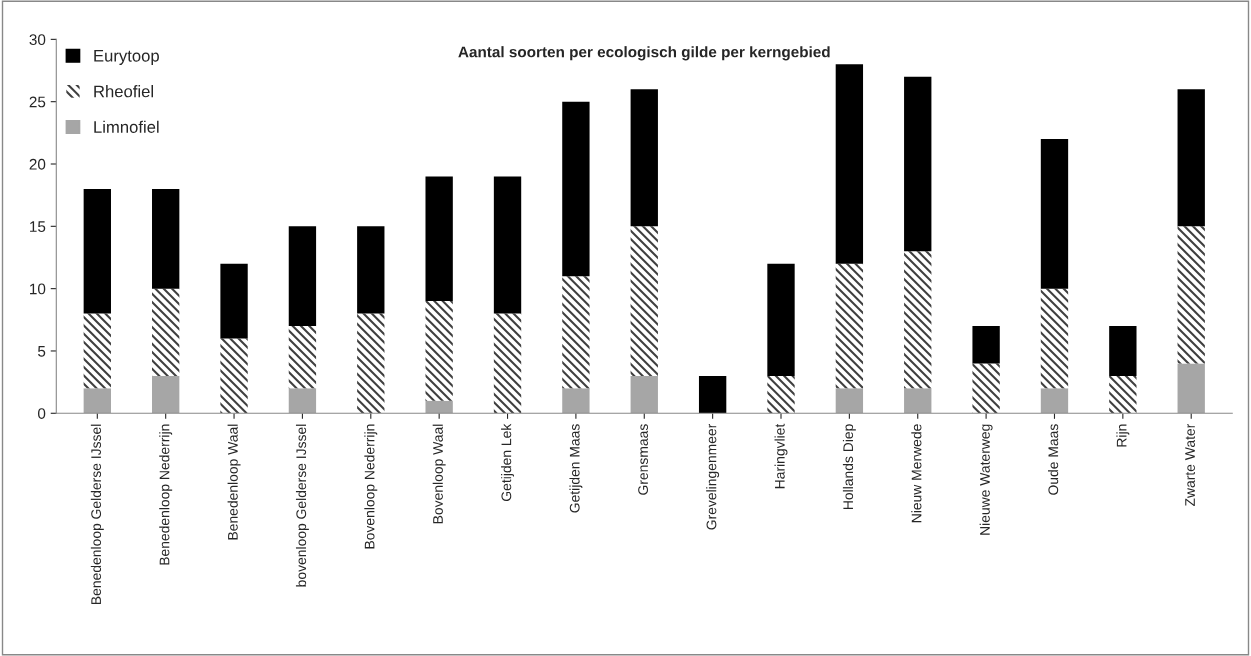 The image size is (1251, 656). I want to click on x-tick-label: Rijn, so click(1123, 435).